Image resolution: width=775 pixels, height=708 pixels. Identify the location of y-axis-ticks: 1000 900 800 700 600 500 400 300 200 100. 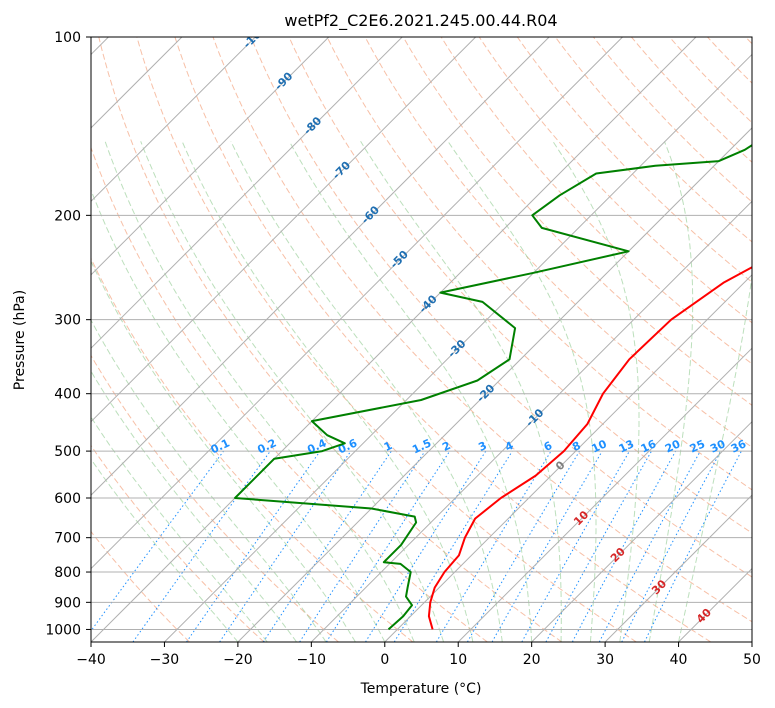
(68, 334).